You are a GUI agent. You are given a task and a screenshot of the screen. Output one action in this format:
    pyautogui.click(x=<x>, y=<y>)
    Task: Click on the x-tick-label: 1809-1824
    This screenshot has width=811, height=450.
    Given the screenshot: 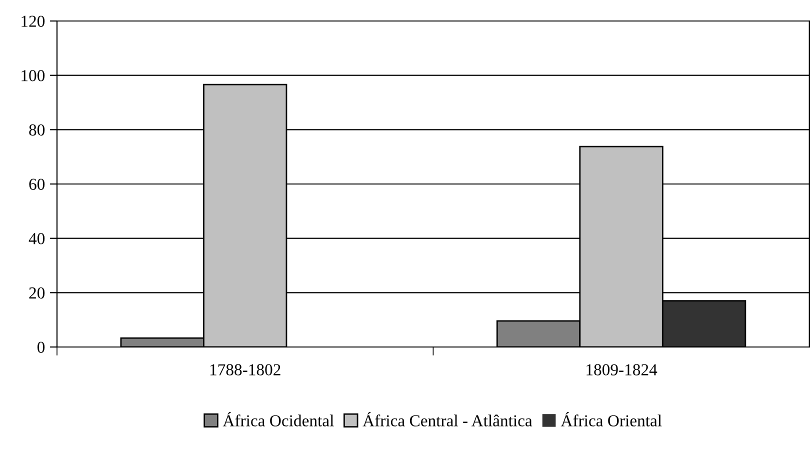 What is the action you would take?
    pyautogui.click(x=622, y=370)
    